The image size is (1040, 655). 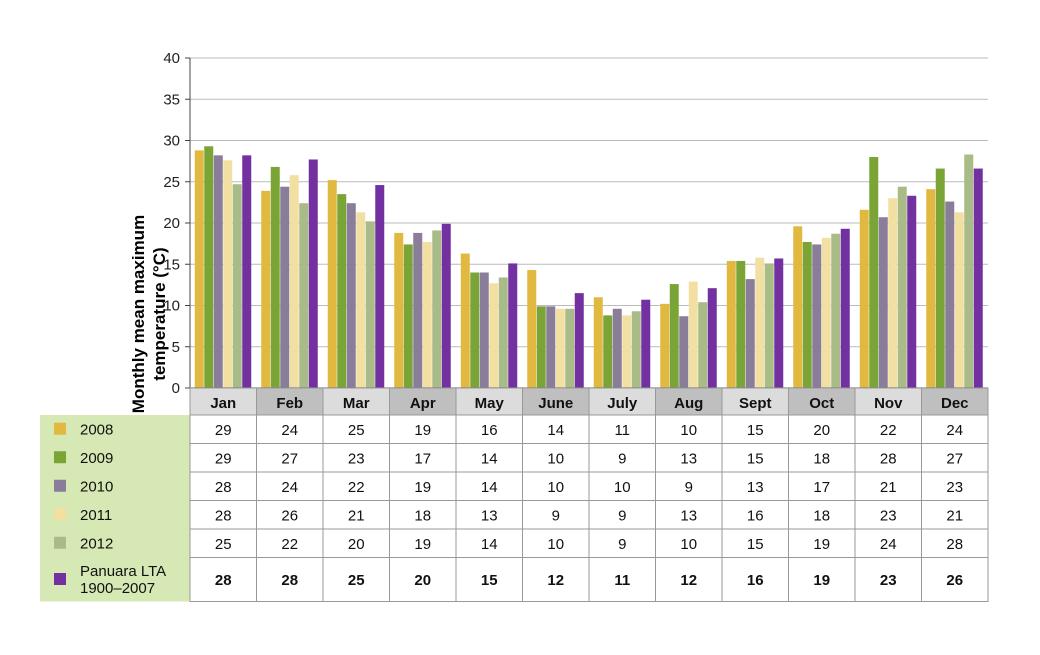 I want to click on table-value: 22, so click(x=289, y=544).